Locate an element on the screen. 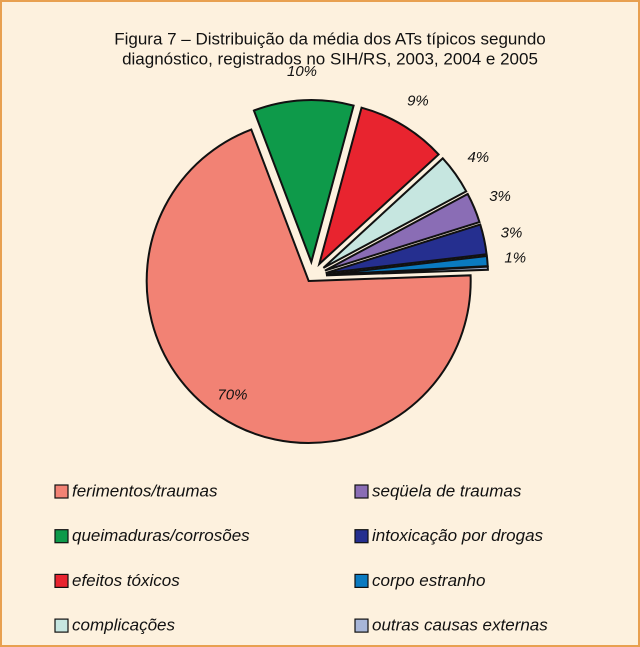  data-label: 10% is located at coordinates (302, 71).